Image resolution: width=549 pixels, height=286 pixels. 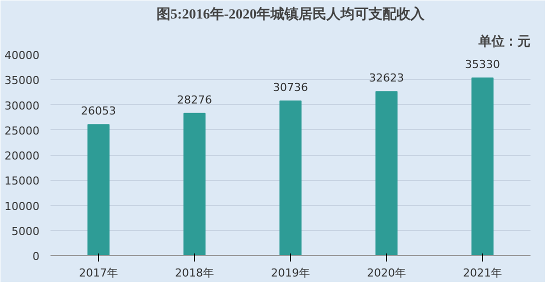 I want to click on y-tick-label: 35000, so click(x=22, y=81).